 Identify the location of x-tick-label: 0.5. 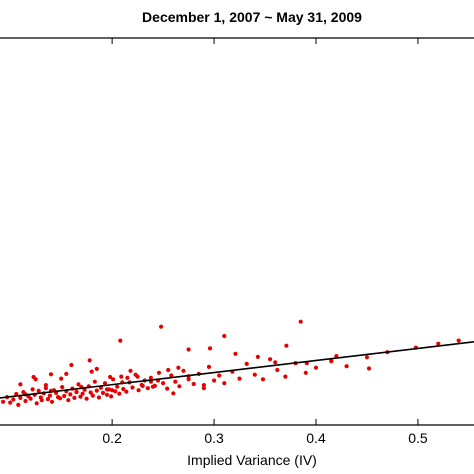
(418, 438).